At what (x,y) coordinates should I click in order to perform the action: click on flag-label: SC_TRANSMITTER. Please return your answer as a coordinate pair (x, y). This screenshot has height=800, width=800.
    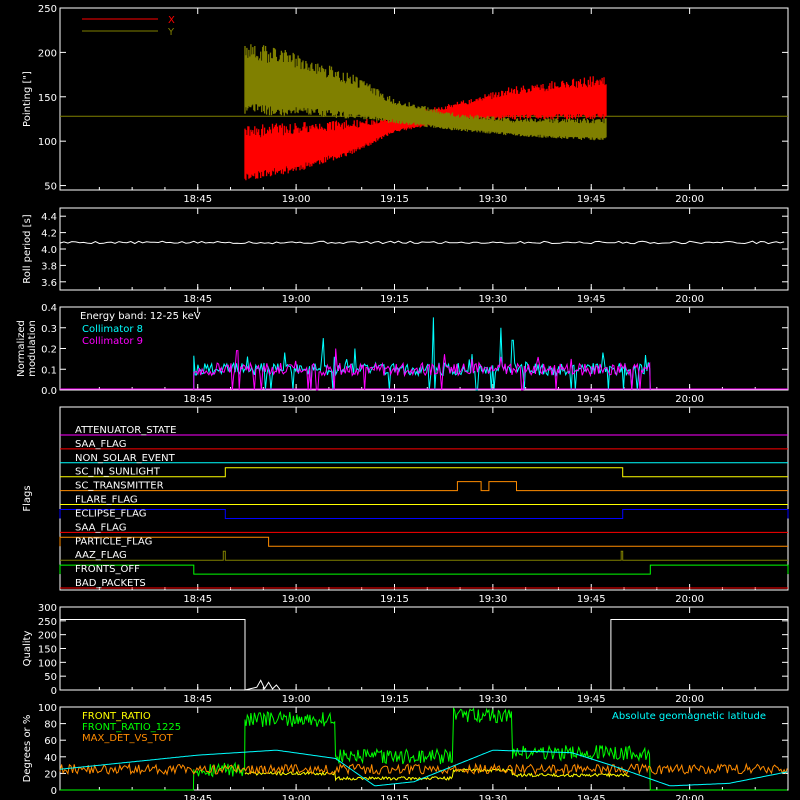
    Looking at the image, I should click on (119, 486).